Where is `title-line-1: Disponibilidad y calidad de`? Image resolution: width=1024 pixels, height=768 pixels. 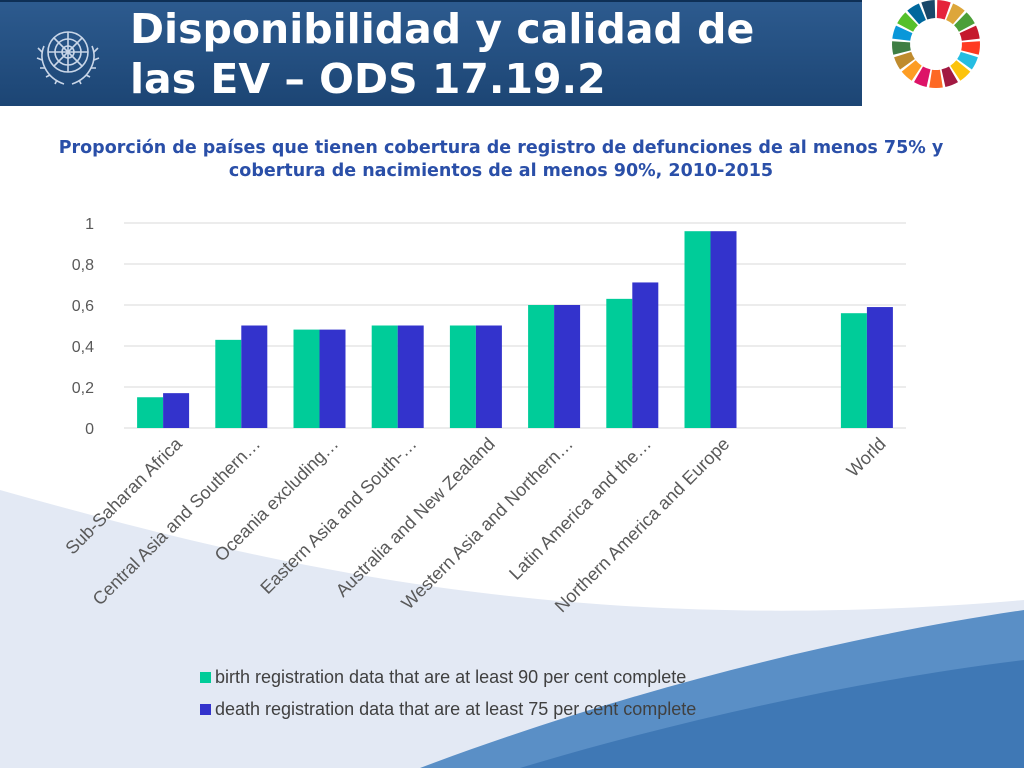
title-line-1: Disponibilidad y calidad de is located at coordinates (442, 29).